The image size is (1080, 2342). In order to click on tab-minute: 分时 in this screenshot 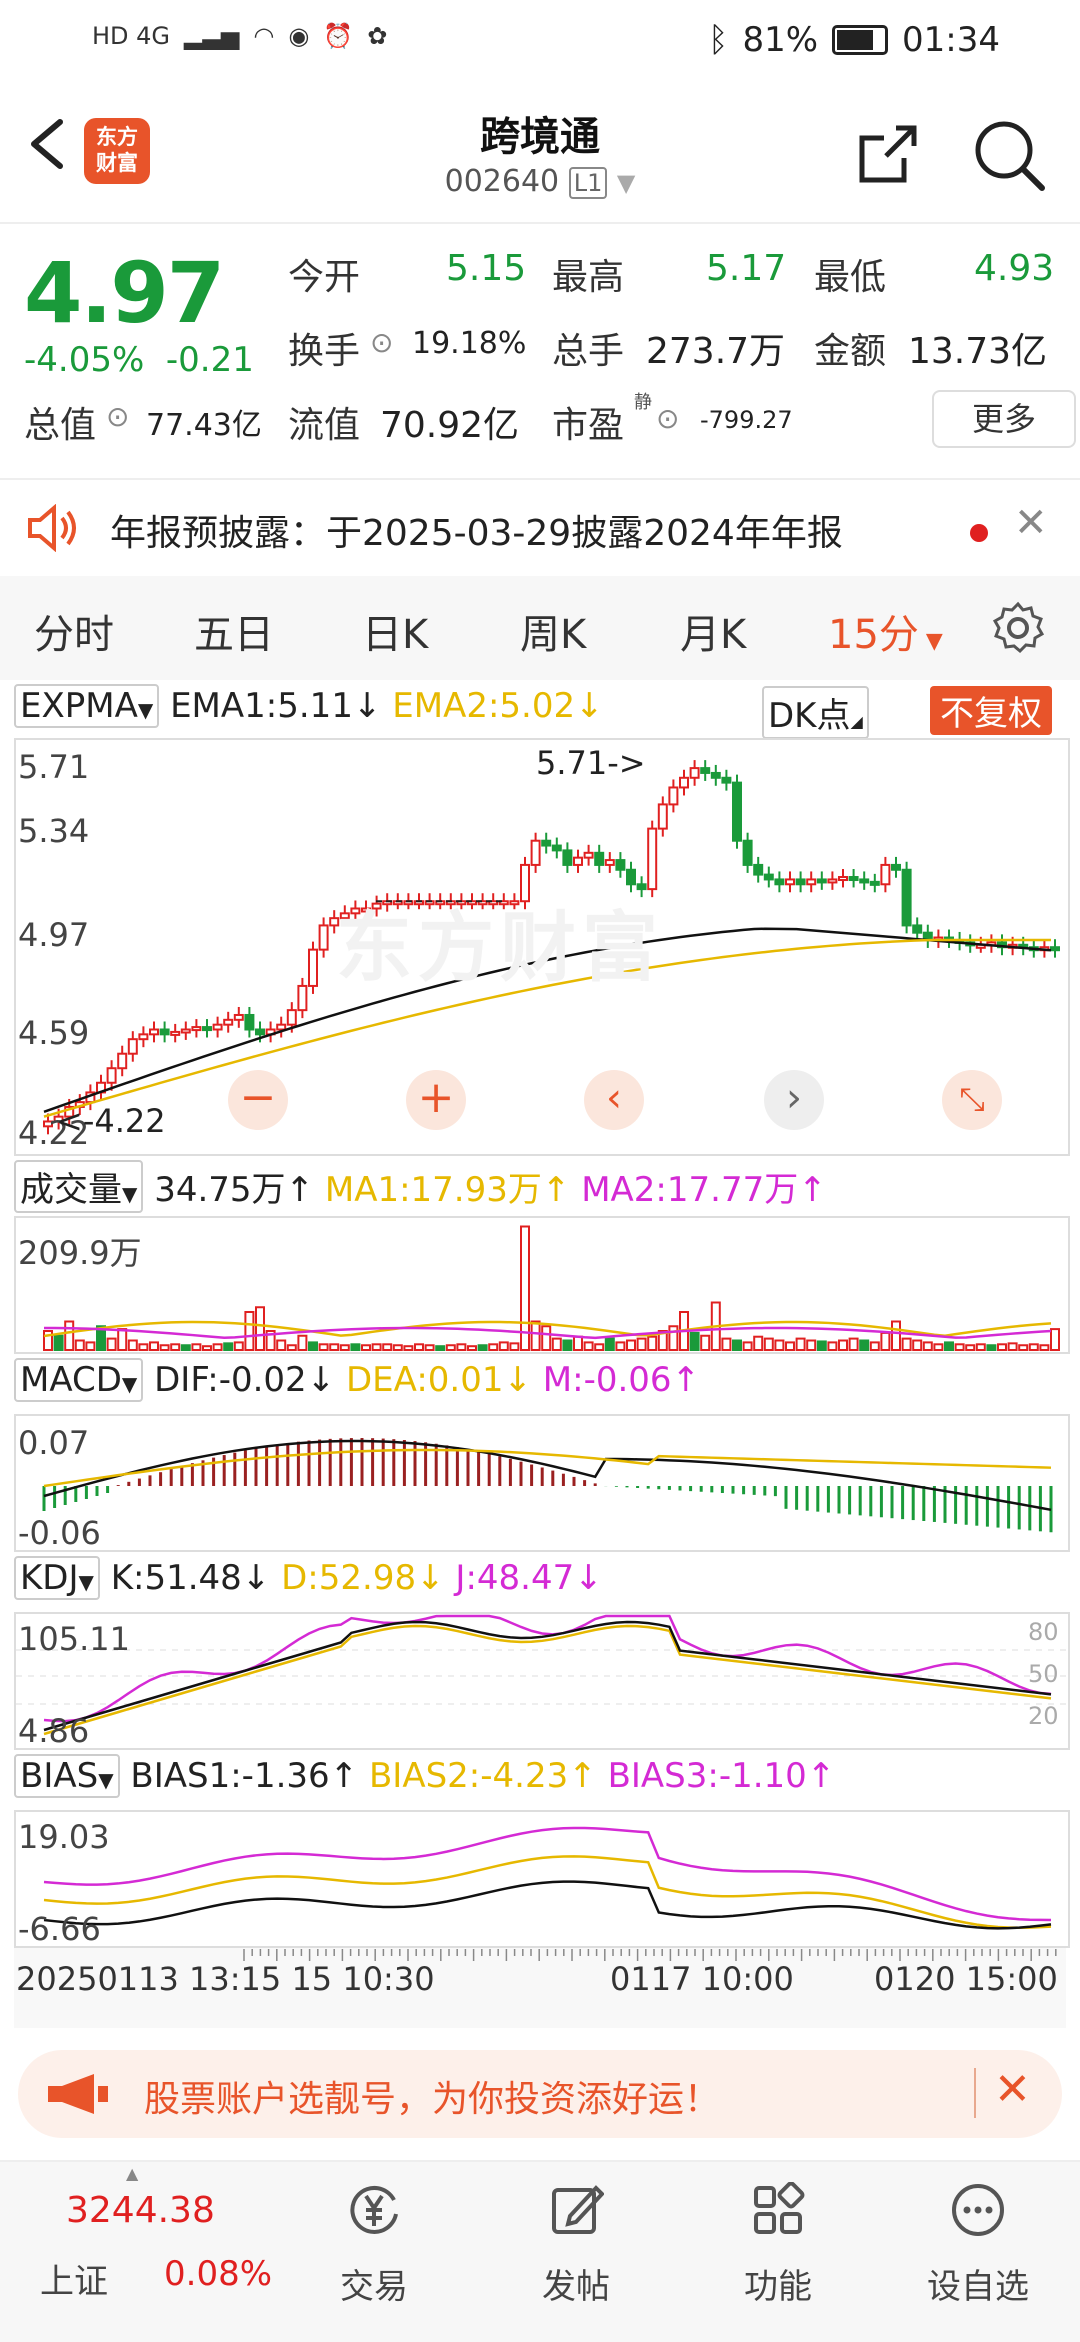, I will do `click(74, 635)`.